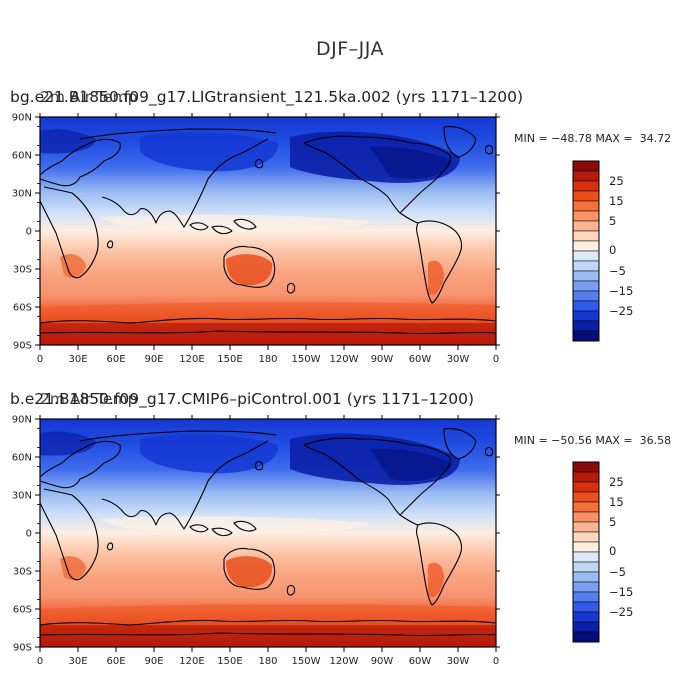 The width and height of the screenshot is (700, 700). I want to click on panel-1-title-overlay: 2m Air Temp, so click(89, 97).